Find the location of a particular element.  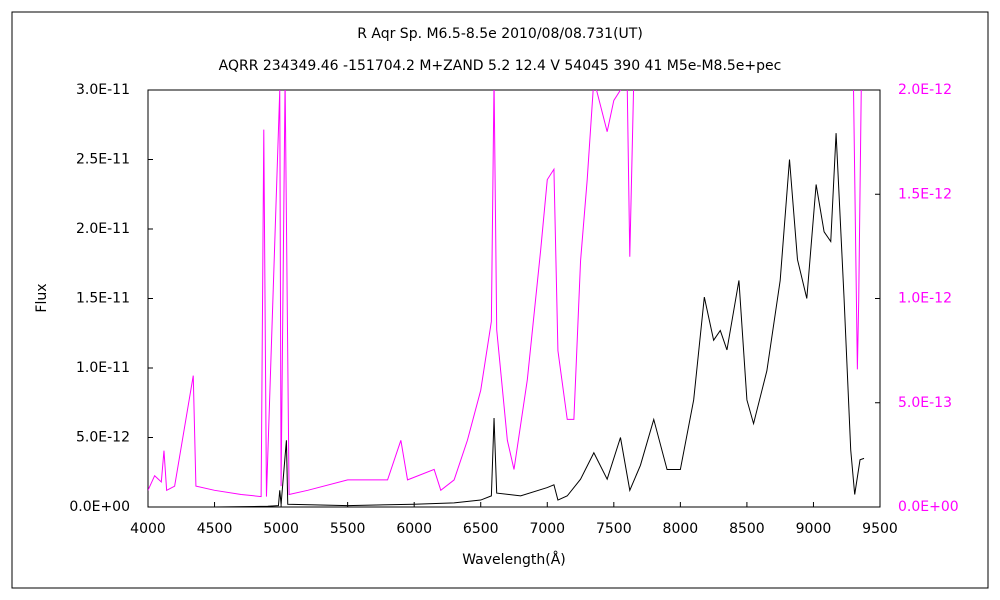

x-tick-label: 8000 is located at coordinates (681, 529).